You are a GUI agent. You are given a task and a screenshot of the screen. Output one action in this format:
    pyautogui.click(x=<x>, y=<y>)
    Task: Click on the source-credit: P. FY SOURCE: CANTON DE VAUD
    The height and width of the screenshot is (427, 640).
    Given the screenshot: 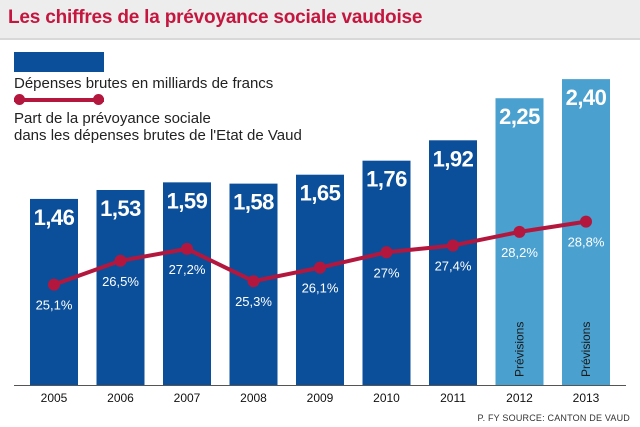 What is the action you would take?
    pyautogui.click(x=553, y=418)
    